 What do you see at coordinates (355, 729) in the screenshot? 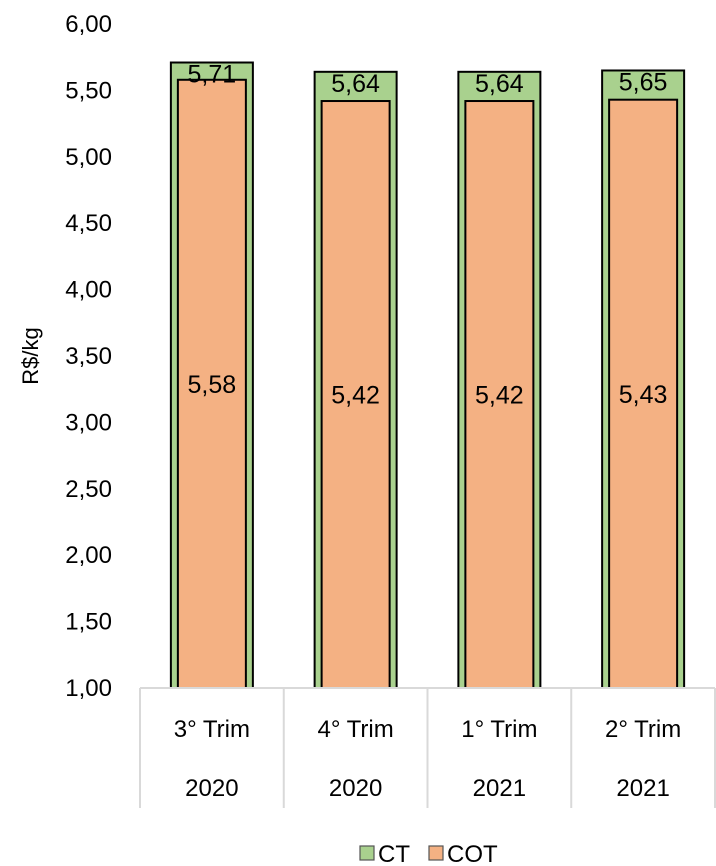
I see `x-tick-quarter: 4° Trim` at bounding box center [355, 729].